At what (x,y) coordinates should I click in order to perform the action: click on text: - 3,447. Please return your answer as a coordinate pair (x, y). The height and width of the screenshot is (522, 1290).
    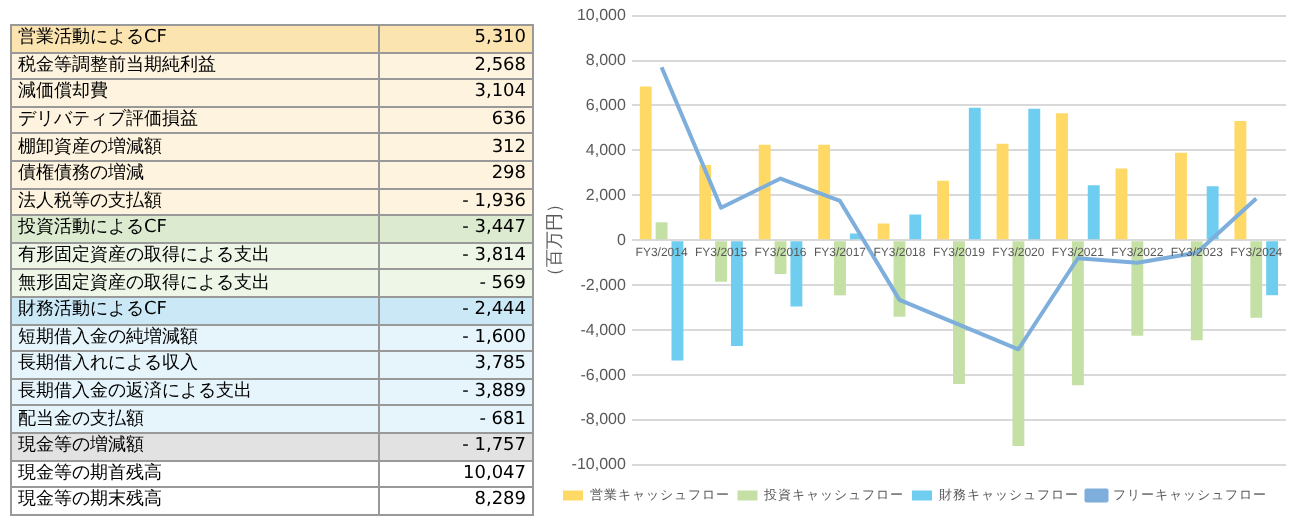
    Looking at the image, I should click on (494, 228).